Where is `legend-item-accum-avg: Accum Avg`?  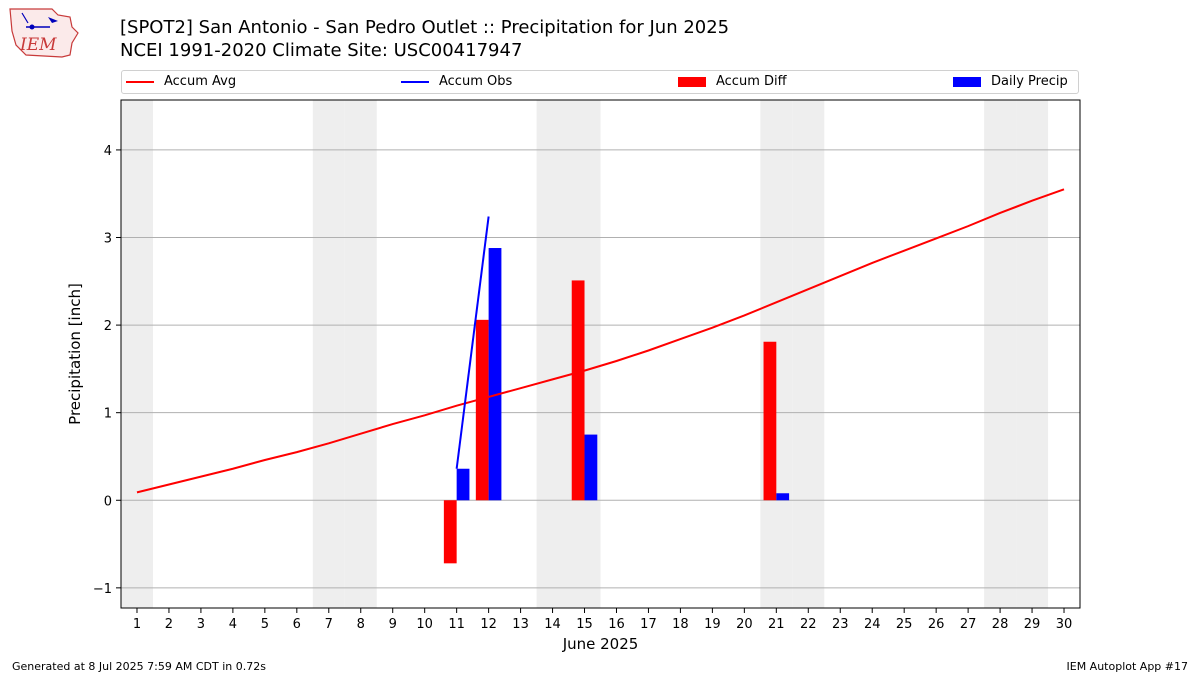 legend-item-accum-avg: Accum Avg is located at coordinates (181, 81).